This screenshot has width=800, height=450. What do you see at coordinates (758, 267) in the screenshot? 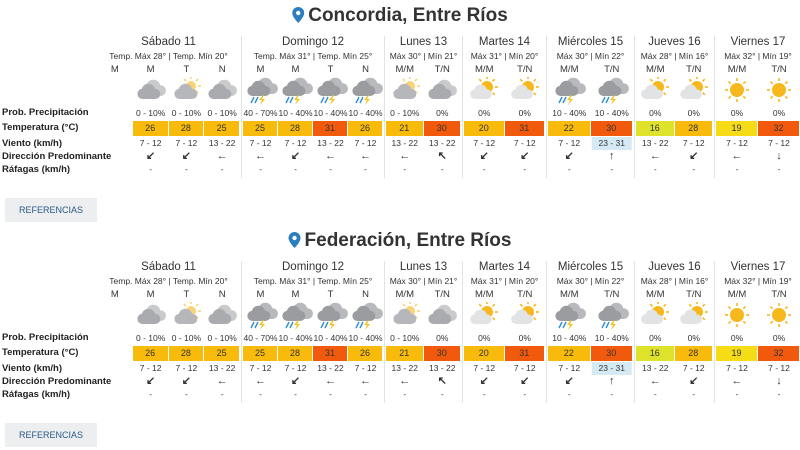
I see `day-name: Viernes 17` at bounding box center [758, 267].